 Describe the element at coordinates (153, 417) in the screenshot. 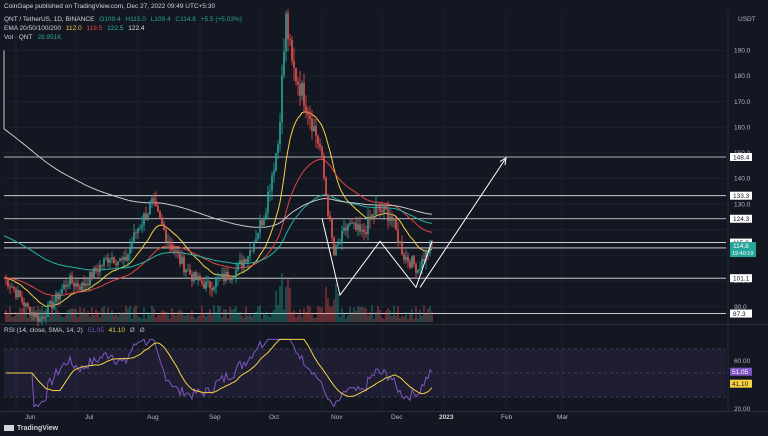

I see `time-tick: Aug` at that location.